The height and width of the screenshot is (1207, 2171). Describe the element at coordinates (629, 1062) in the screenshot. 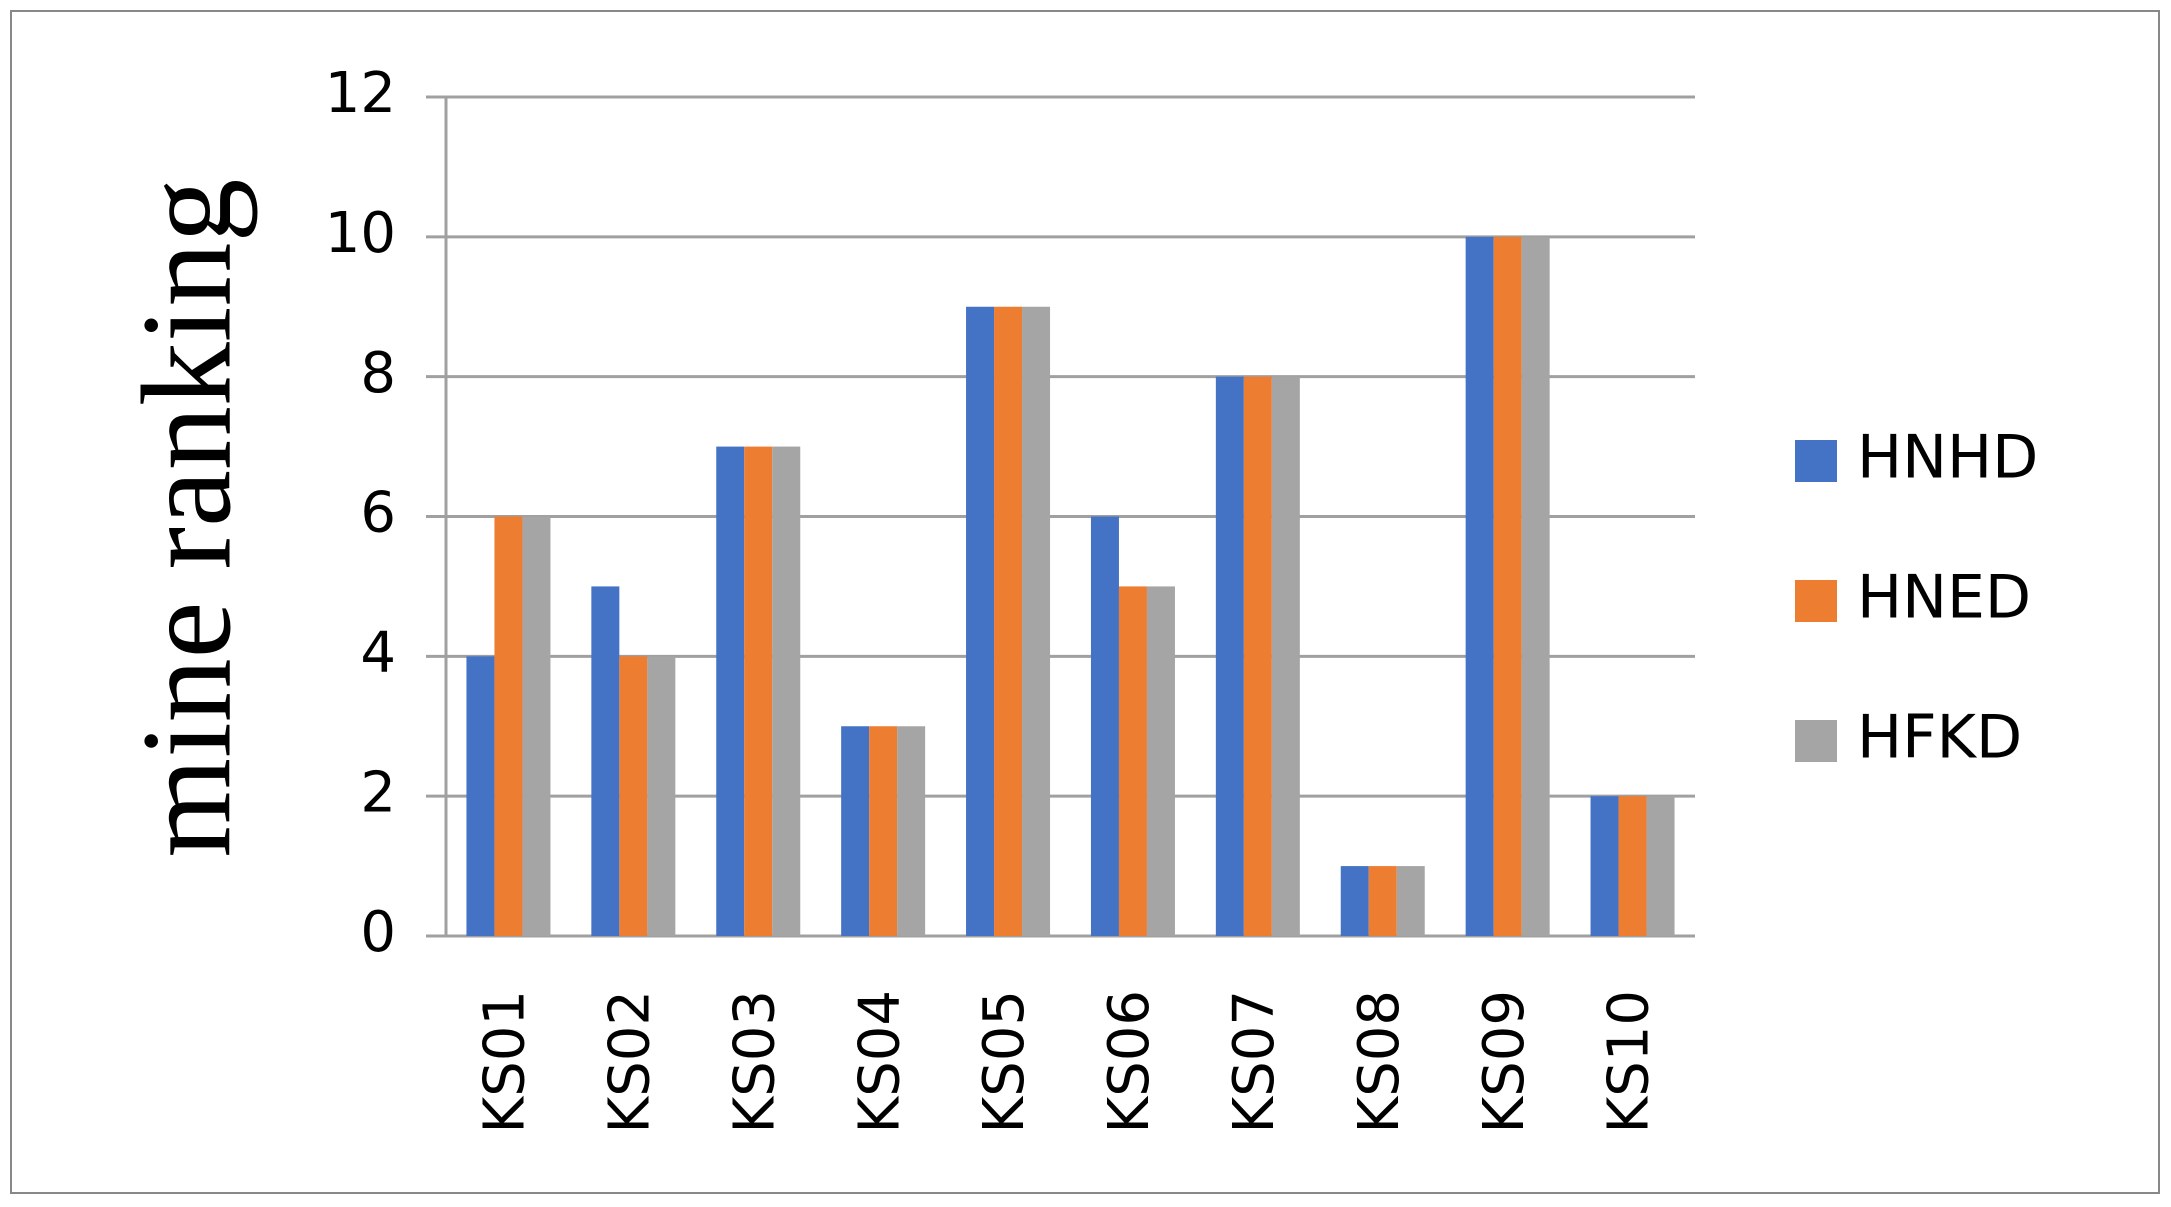

I see `x-tick-label: KS02` at that location.